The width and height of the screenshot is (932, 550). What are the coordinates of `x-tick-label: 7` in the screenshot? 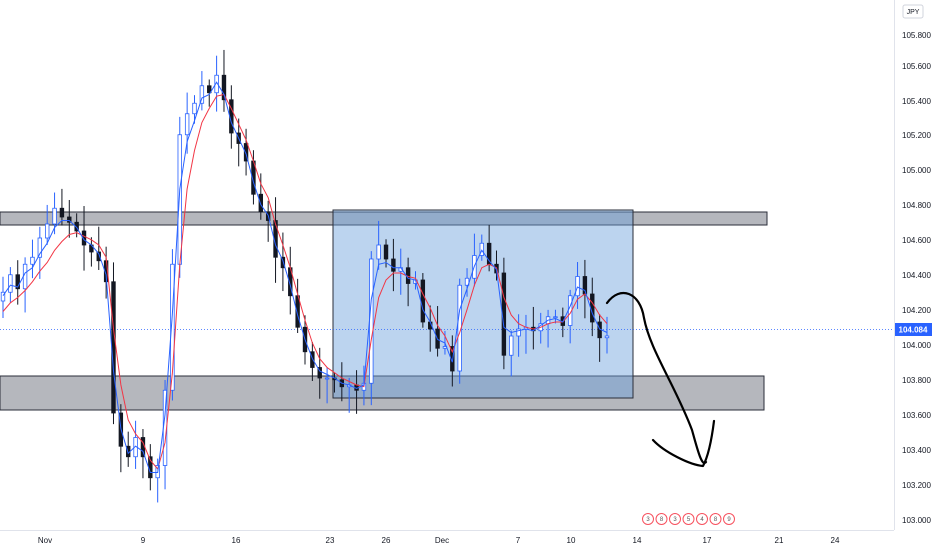 It's located at (518, 540).